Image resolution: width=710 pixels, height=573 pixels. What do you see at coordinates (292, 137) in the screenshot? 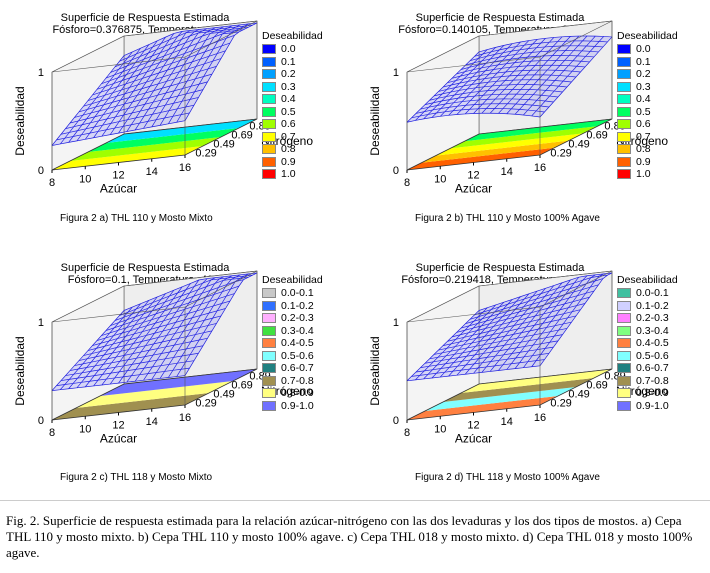
I see `legend-item: 0.7` at bounding box center [292, 137].